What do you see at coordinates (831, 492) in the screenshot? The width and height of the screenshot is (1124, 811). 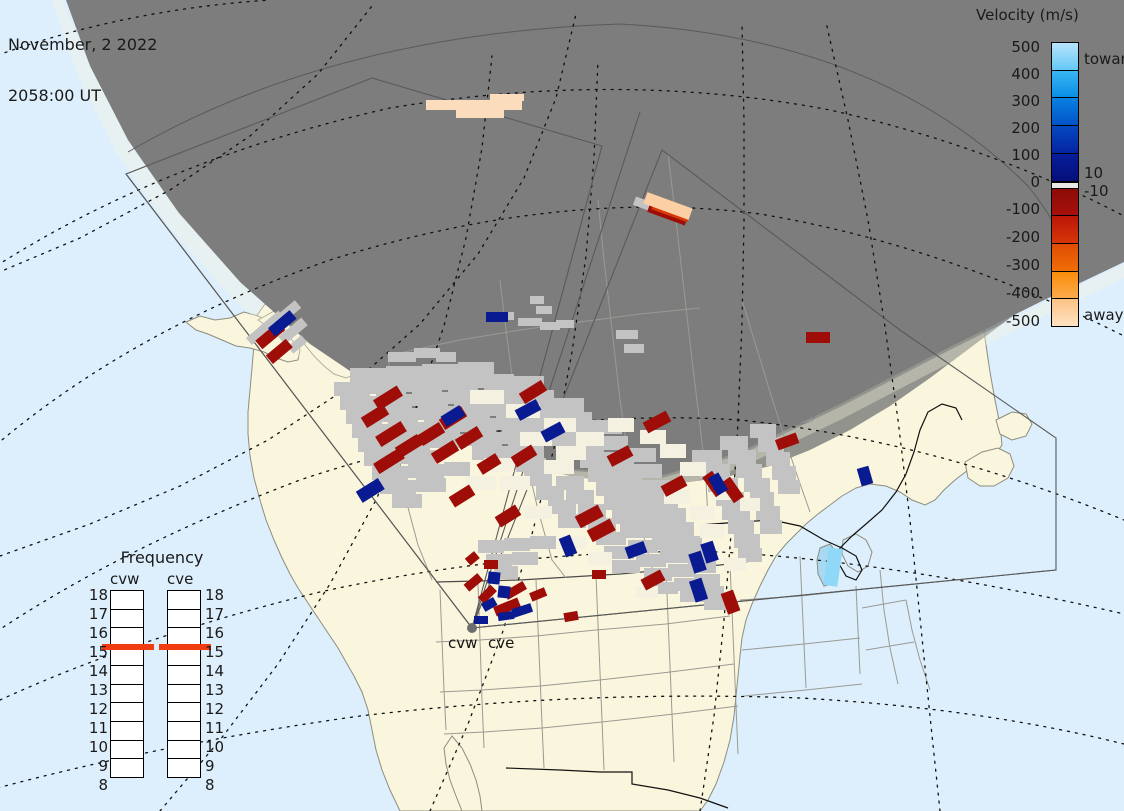 I see `border-us-canada-east` at bounding box center [831, 492].